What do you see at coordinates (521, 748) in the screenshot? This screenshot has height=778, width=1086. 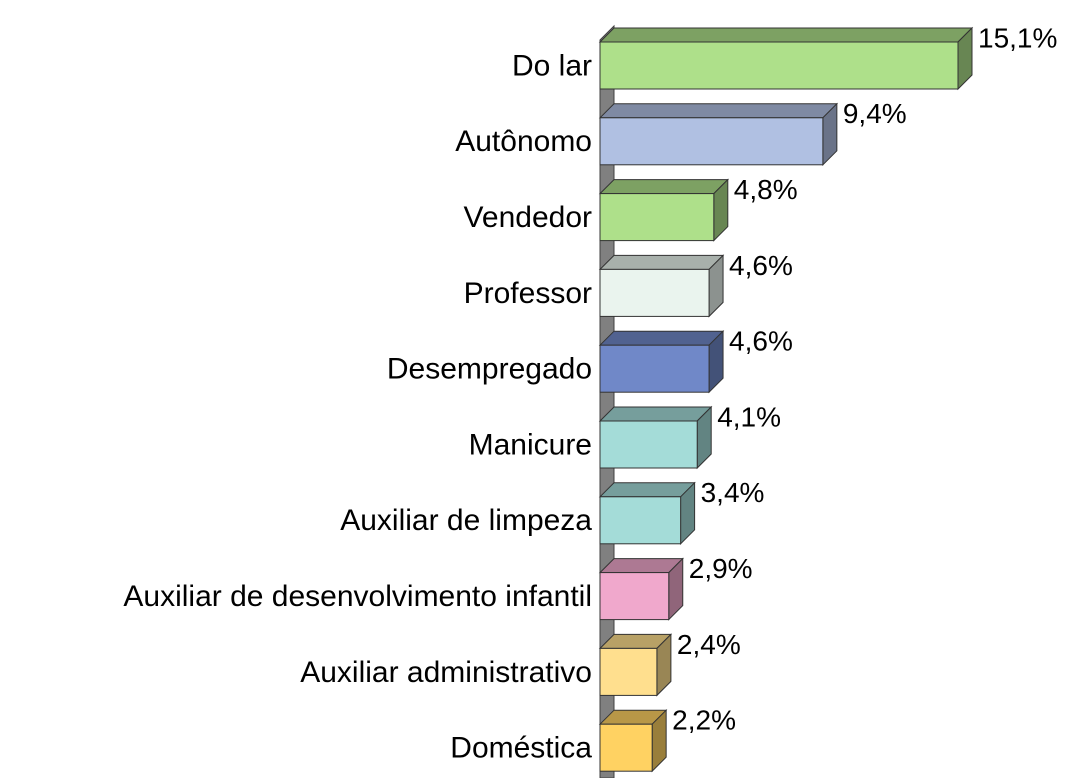 I see `category-label: Doméstica` at bounding box center [521, 748].